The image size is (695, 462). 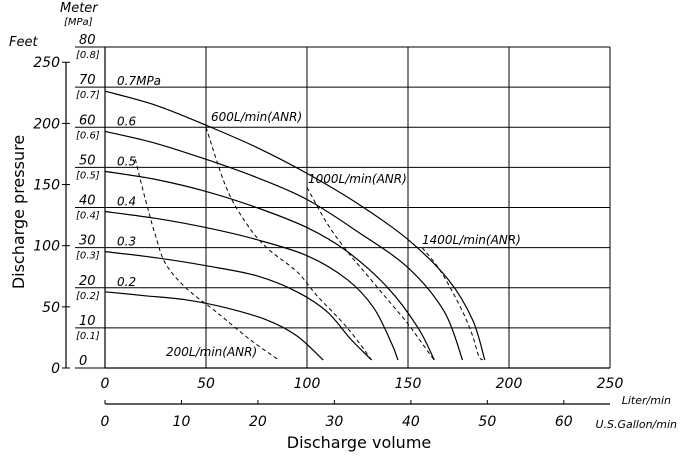 What do you see at coordinates (411, 422) in the screenshot?
I see `gallon-tick-label: 40` at bounding box center [411, 422].